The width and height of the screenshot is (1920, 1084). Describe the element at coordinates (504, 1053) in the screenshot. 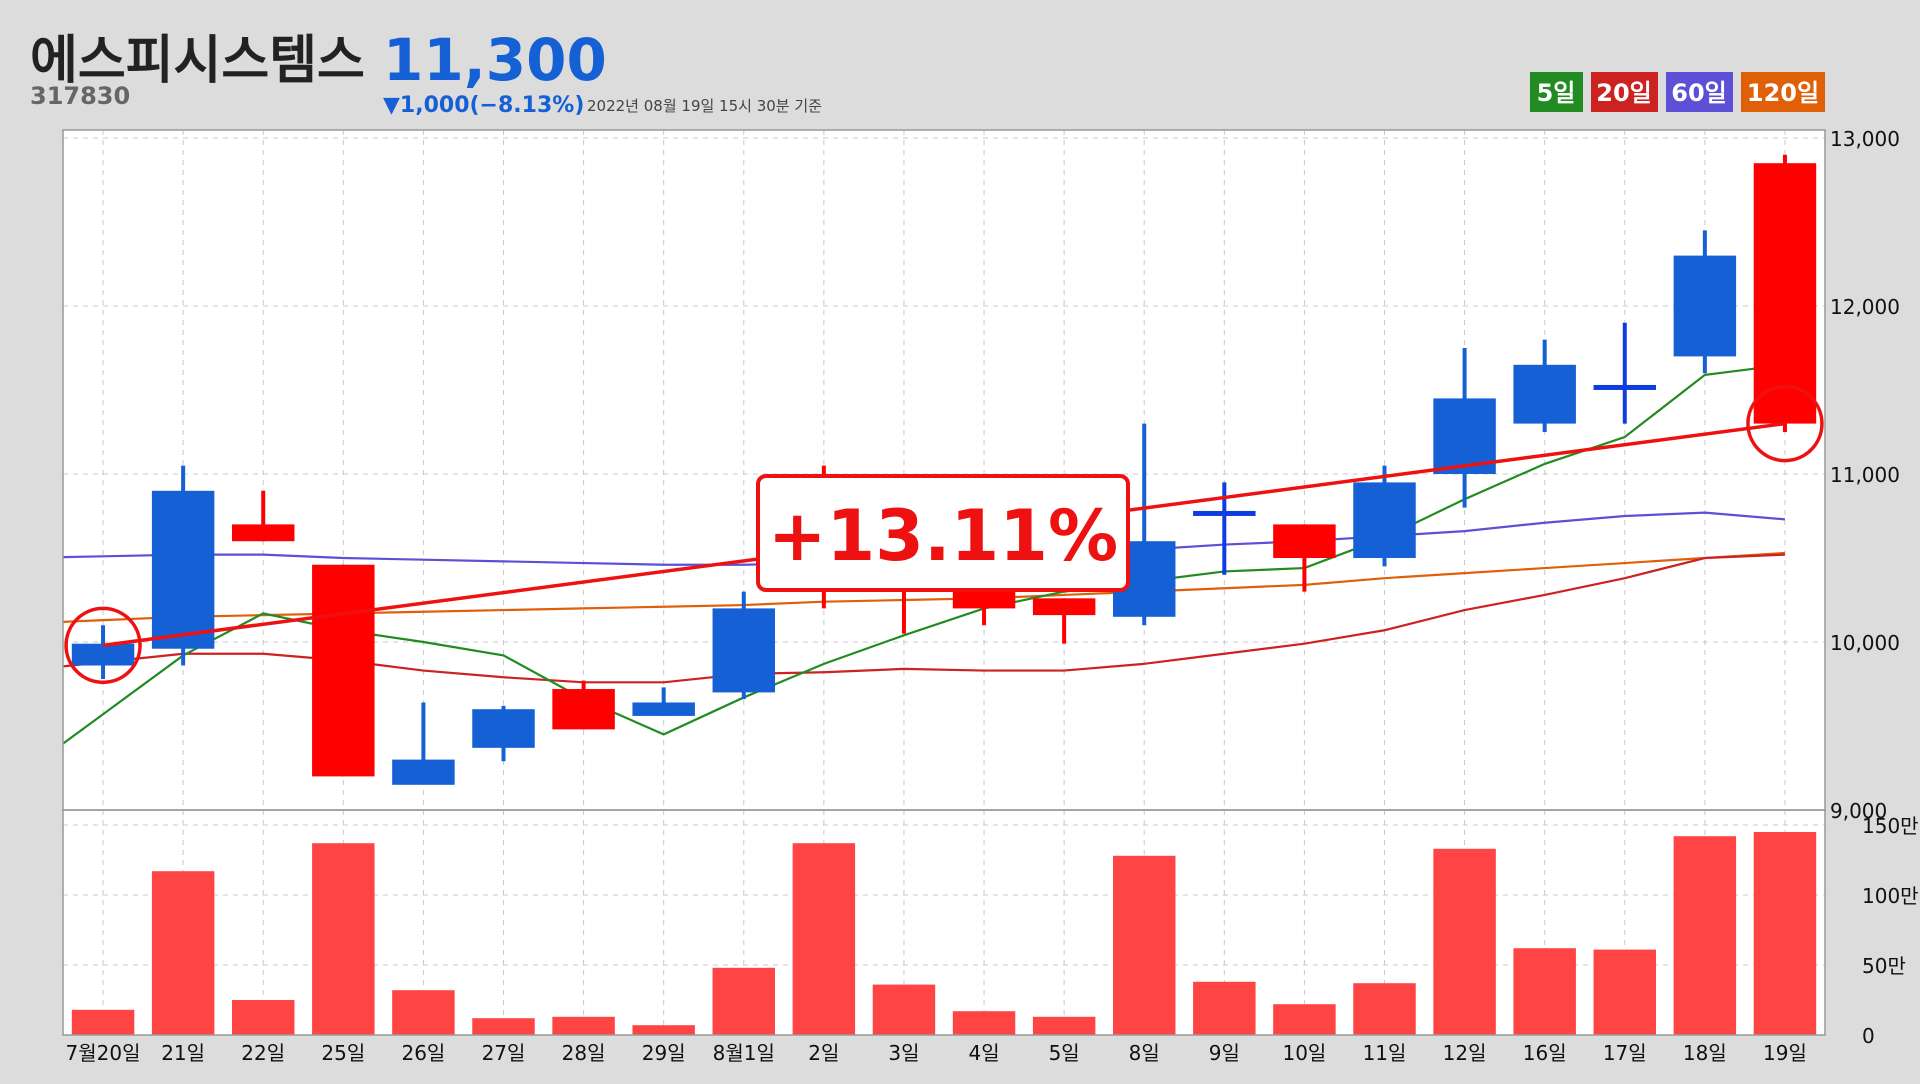

I see `date-tick-label: 27일` at that location.